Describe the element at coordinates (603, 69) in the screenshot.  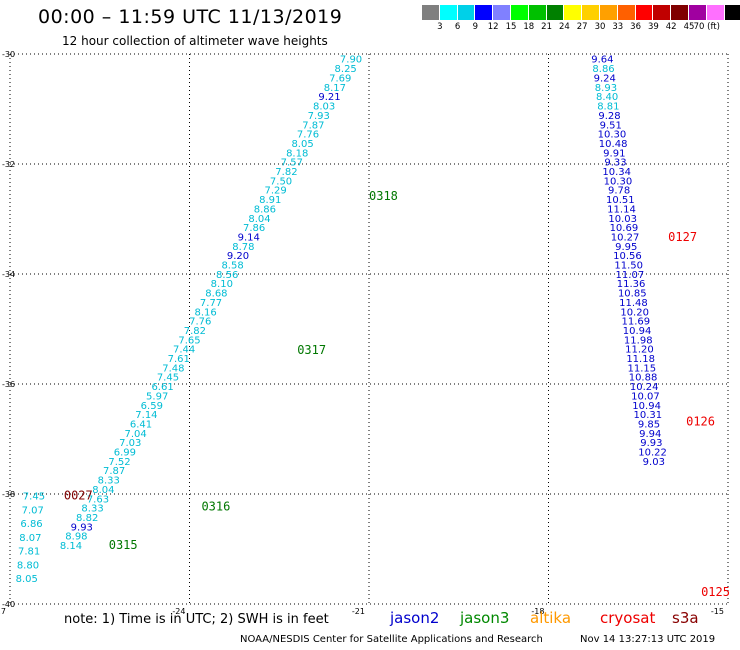
I see `wave-height-label: 8.86` at that location.